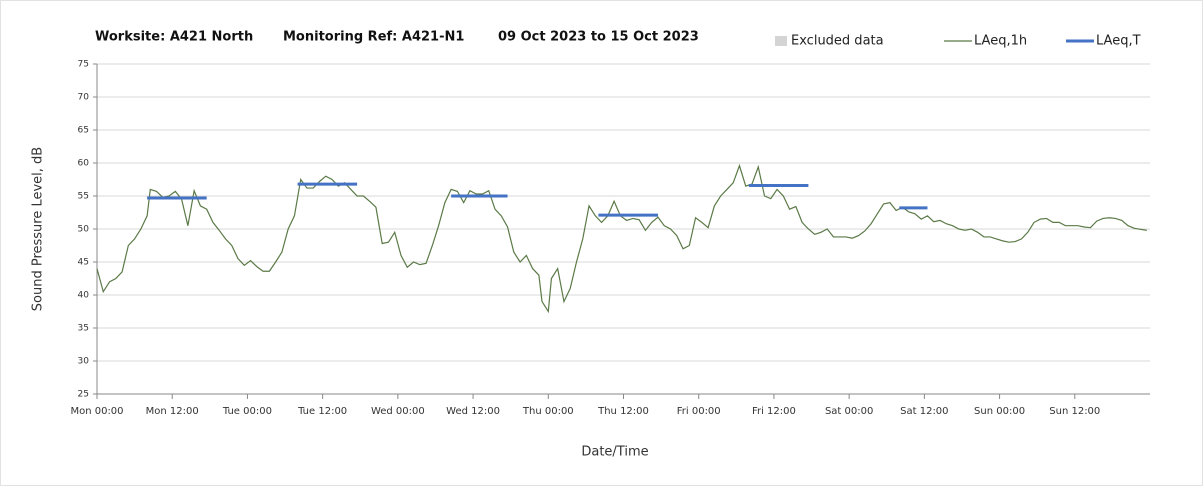 This screenshot has width=1203, height=486. Describe the element at coordinates (172, 411) in the screenshot. I see `x-tick-label: Mon 12:00` at that location.